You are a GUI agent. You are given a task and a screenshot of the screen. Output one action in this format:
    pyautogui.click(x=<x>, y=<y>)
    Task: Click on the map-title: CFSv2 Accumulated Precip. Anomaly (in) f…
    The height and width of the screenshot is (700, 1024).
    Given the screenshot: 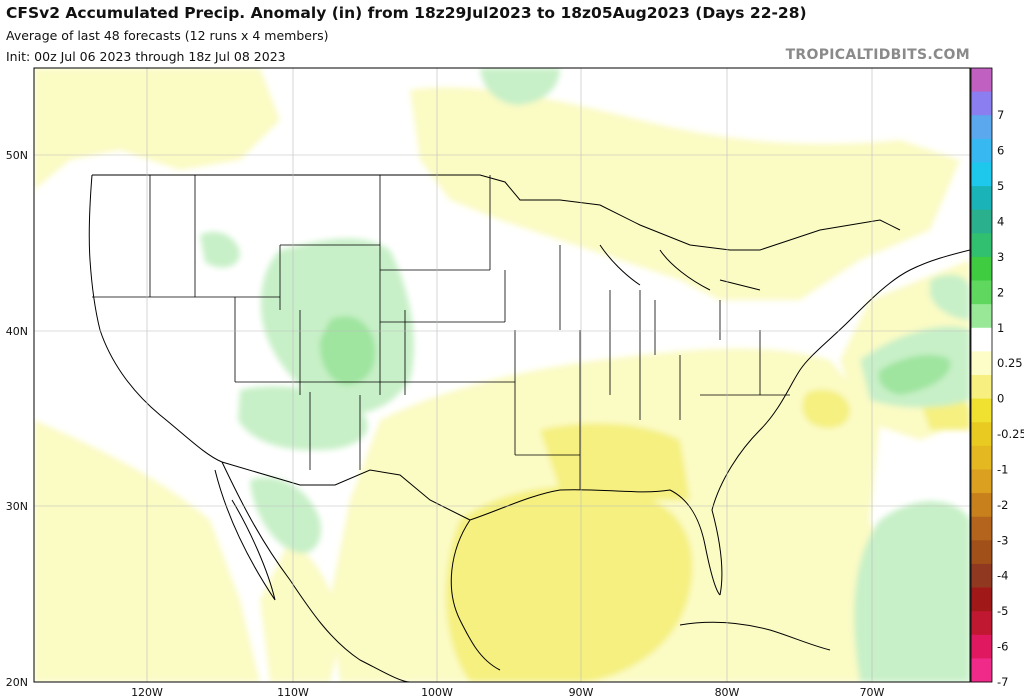 What is the action you would take?
    pyautogui.click(x=406, y=13)
    